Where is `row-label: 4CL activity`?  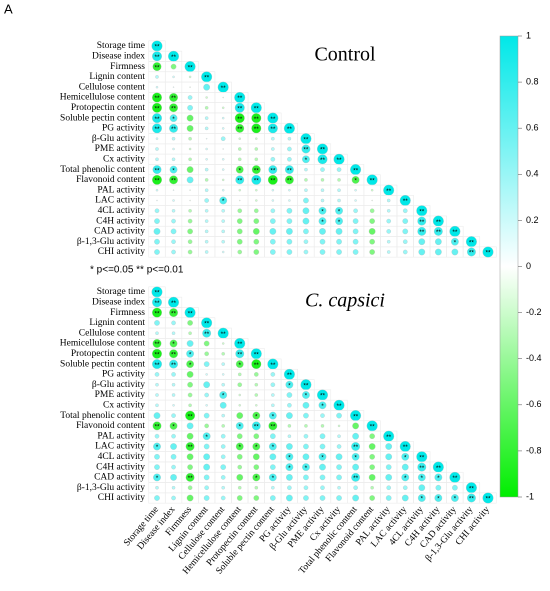 row-label: 4CL activity is located at coordinates (122, 211).